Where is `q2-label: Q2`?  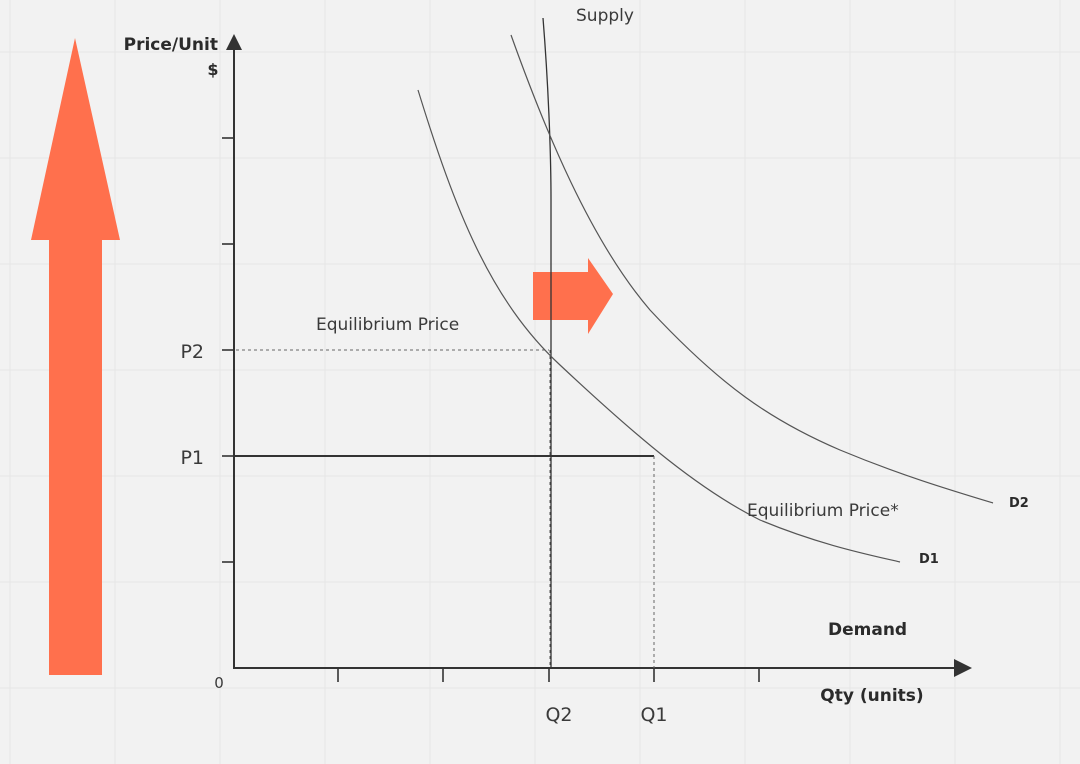
q2-label: Q2 is located at coordinates (558, 715).